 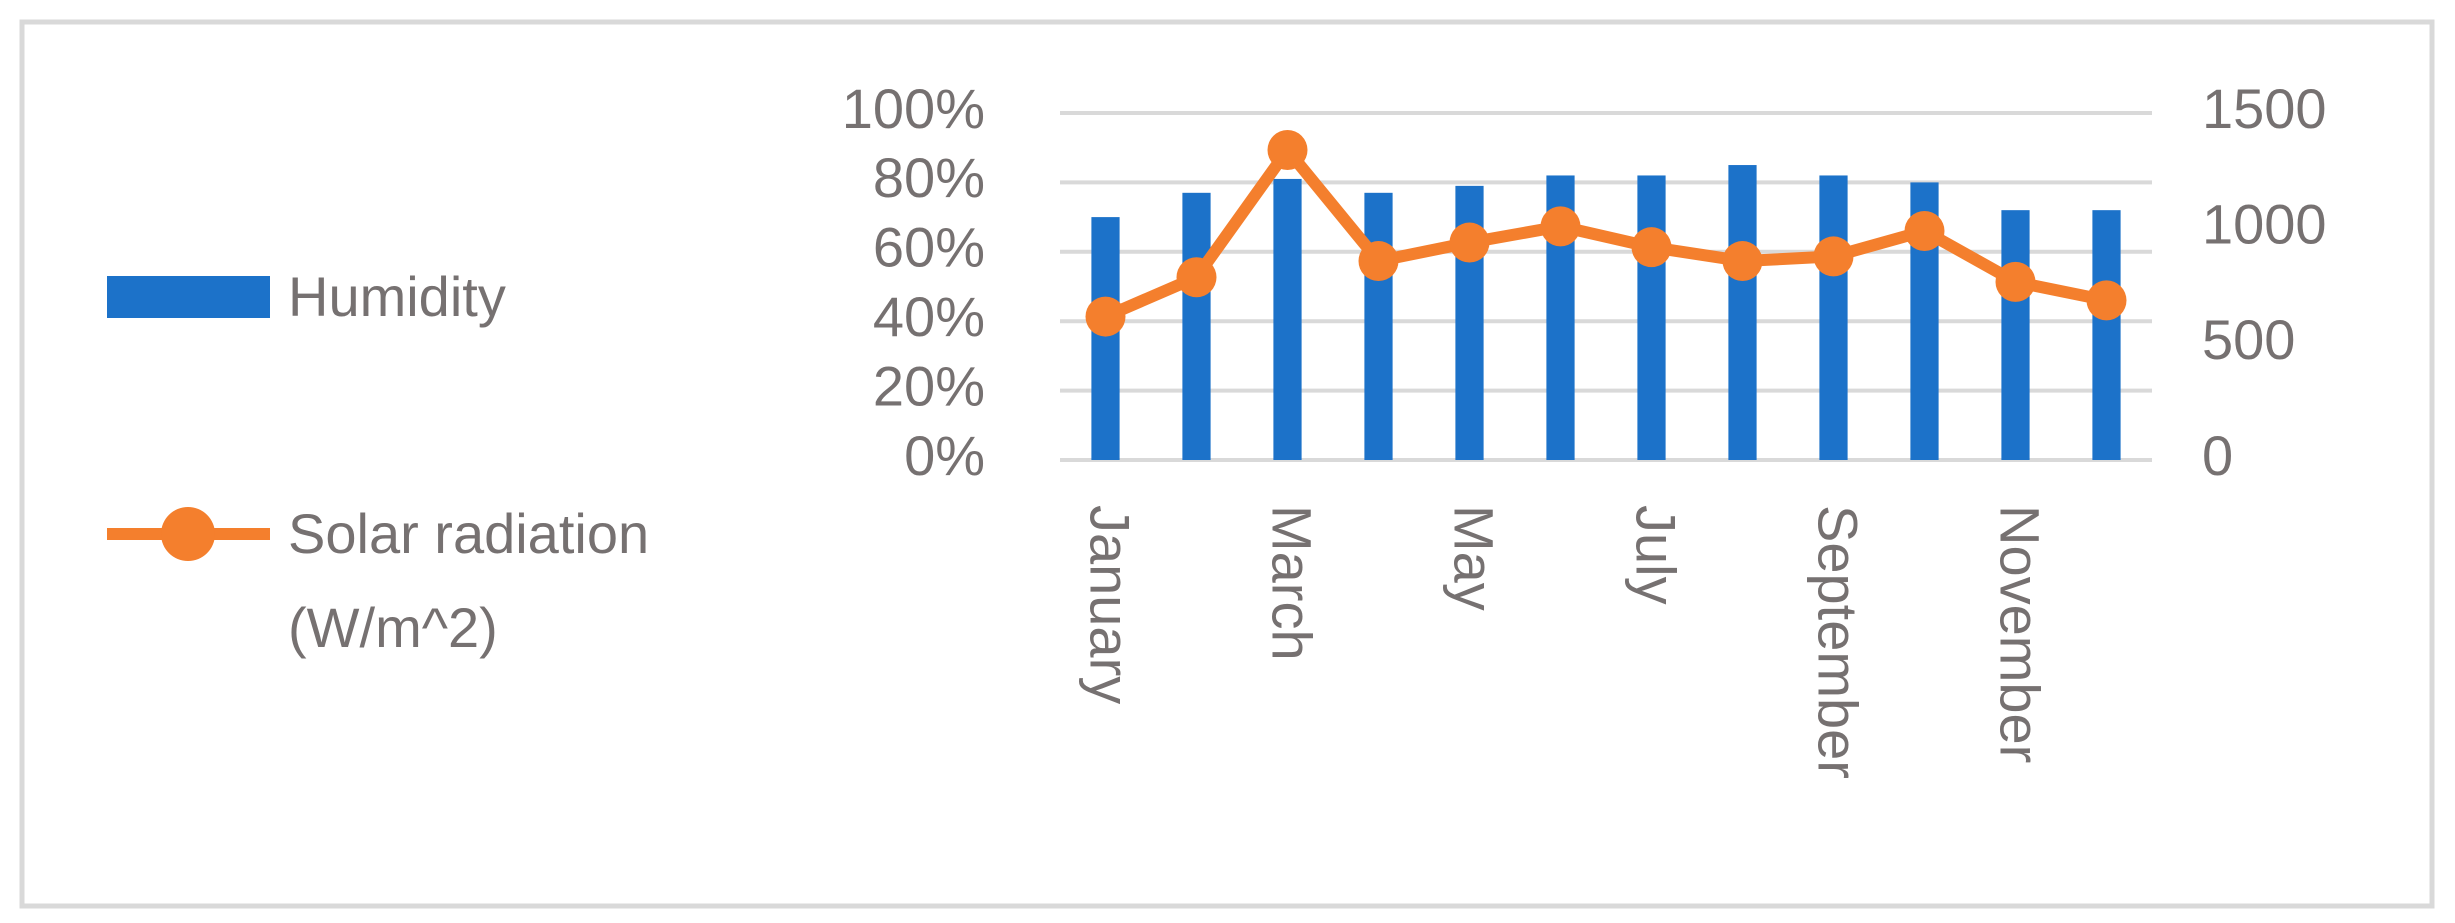 I want to click on y2-tick-label: 1000, so click(x=2264, y=223).